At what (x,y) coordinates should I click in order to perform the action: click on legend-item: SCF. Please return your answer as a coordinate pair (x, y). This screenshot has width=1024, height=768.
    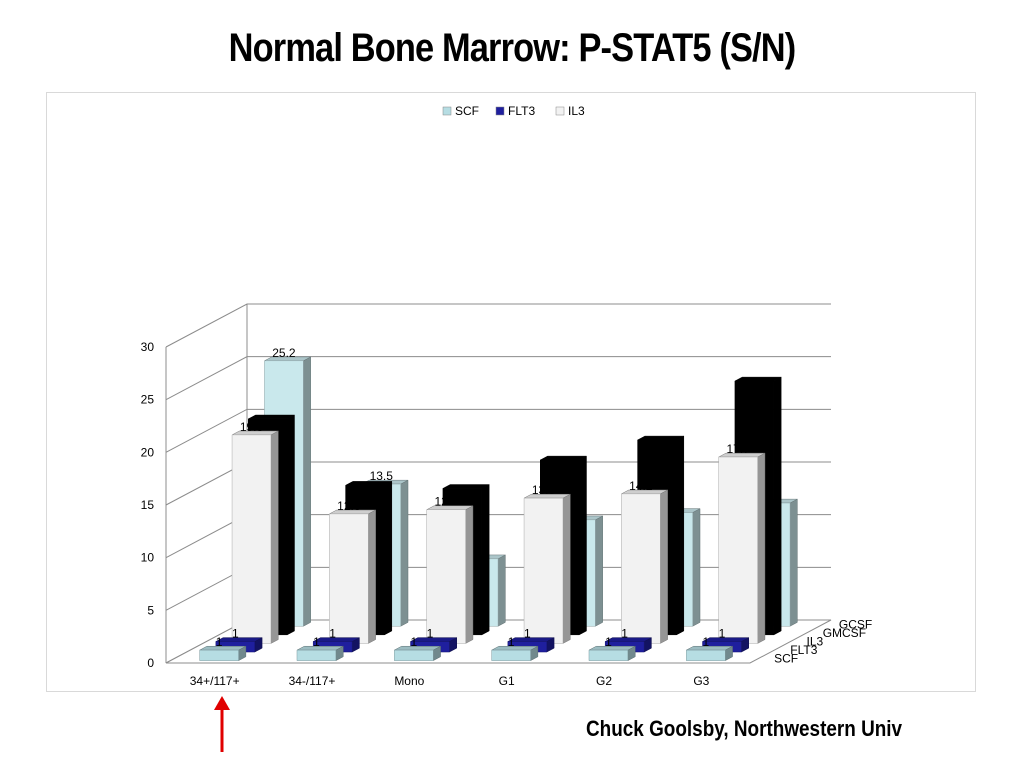
    Looking at the image, I should click on (460, 111).